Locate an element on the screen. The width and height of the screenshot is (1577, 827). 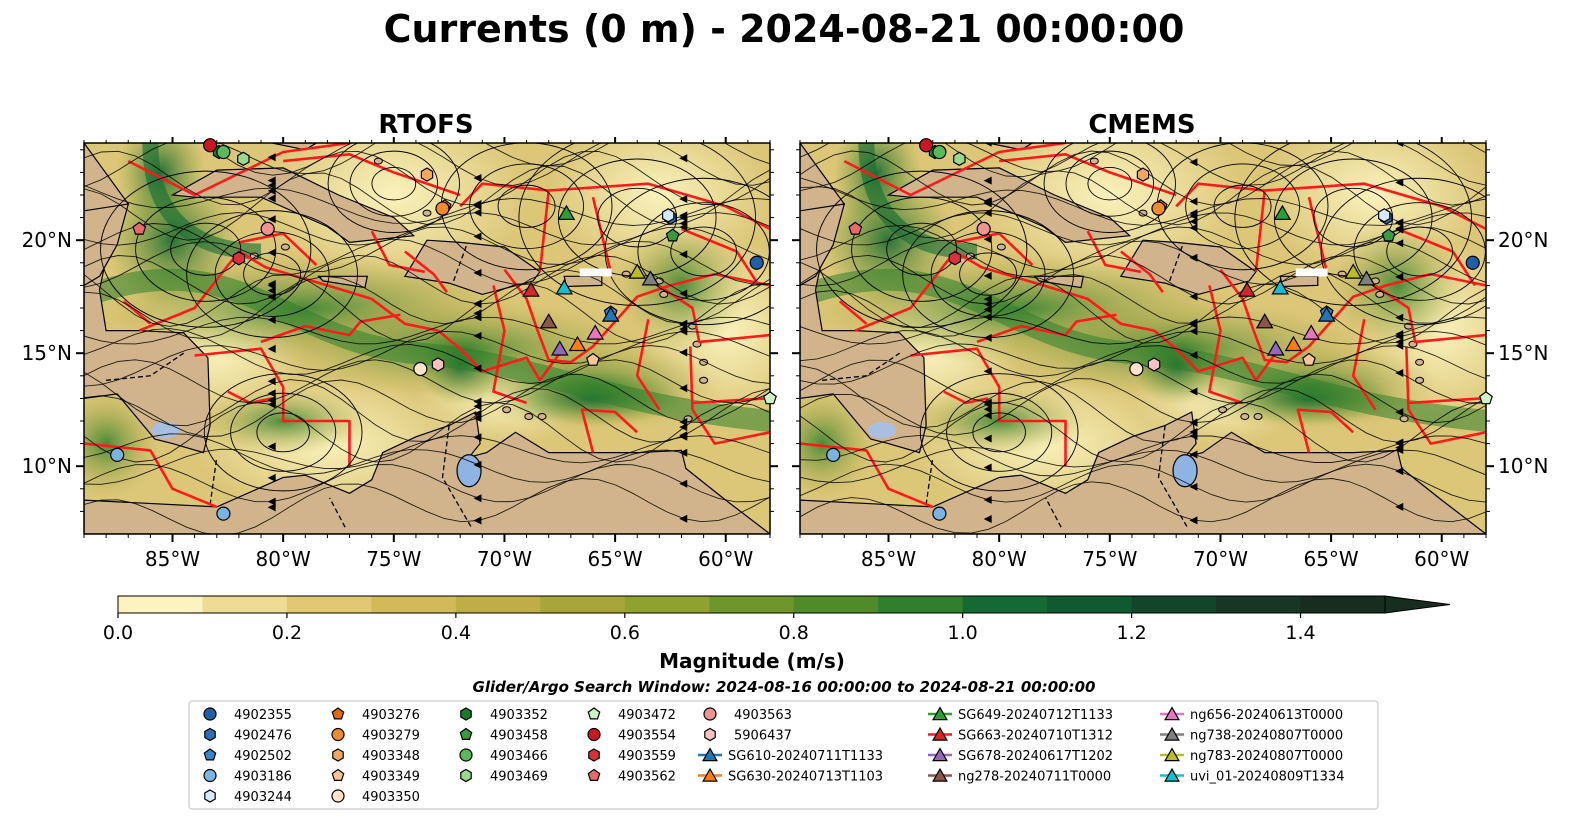
lon-tick-label: 60°W is located at coordinates (1441, 559).